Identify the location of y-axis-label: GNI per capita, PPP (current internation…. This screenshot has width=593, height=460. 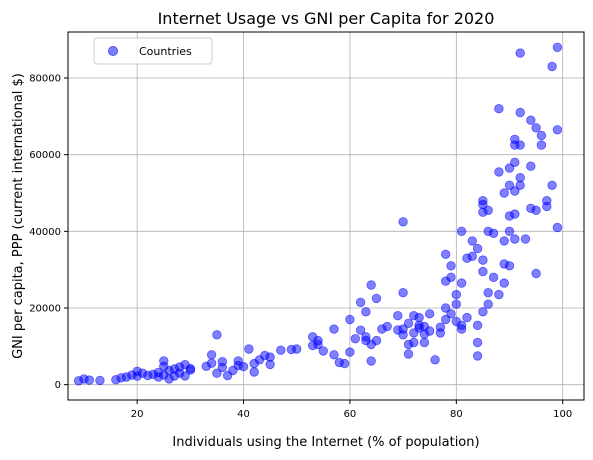
(18, 216).